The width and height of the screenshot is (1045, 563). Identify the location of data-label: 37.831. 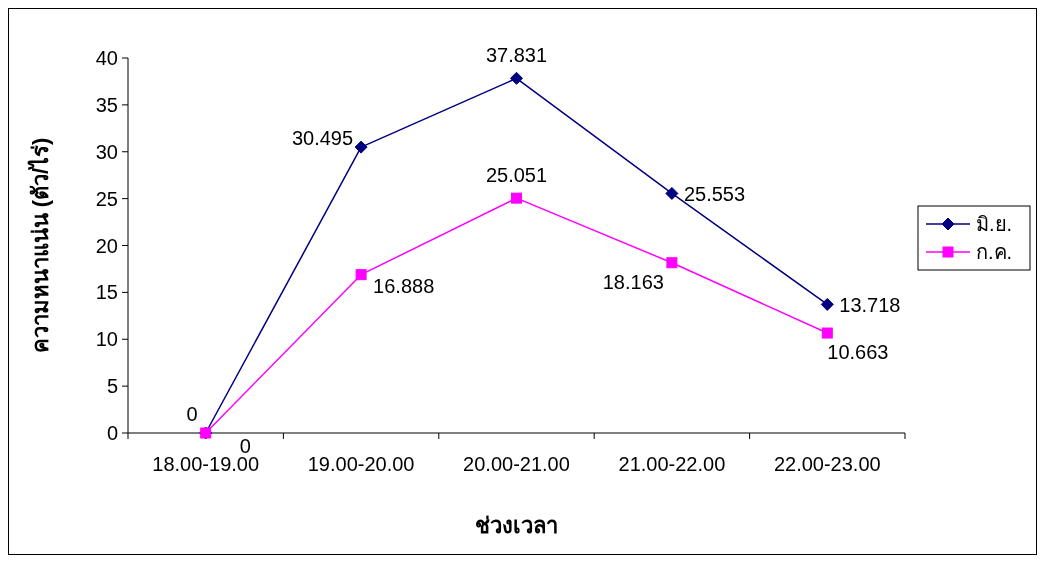
(516, 55).